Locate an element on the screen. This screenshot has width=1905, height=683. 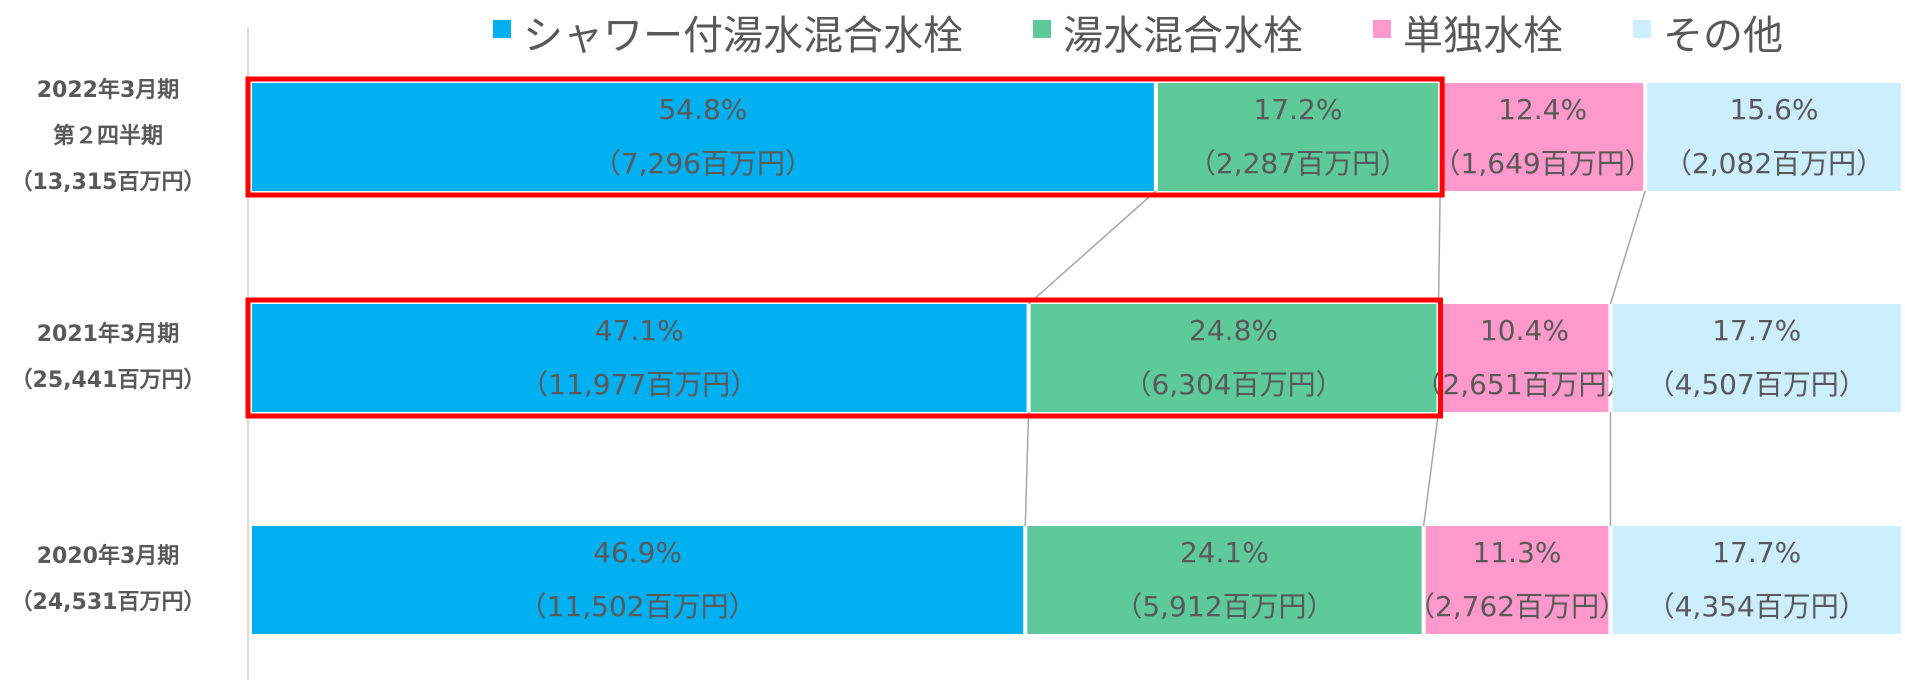
amount-label: （2,651百万円） is located at coordinates (1524, 384).